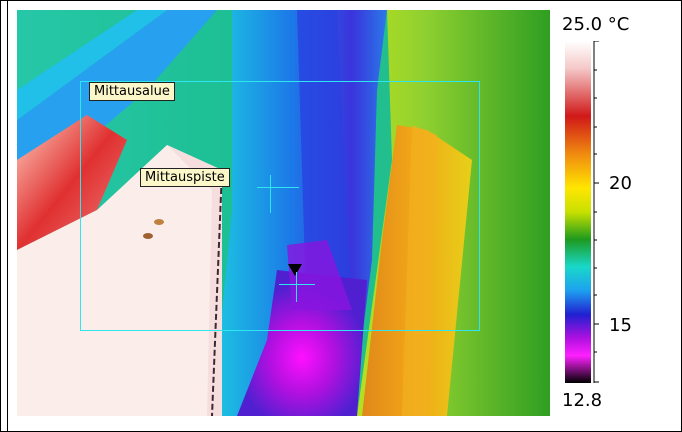  I want to click on scale-tick-20-label: 20, so click(620, 183).